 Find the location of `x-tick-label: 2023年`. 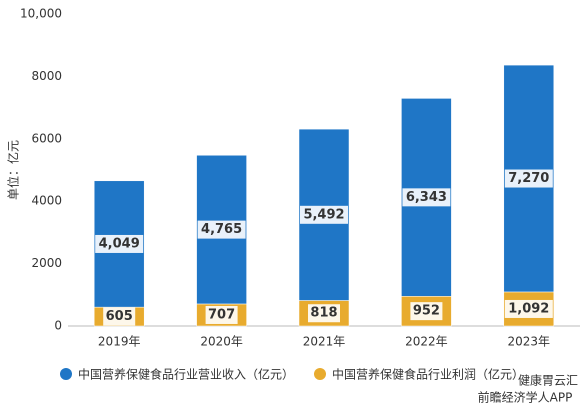

x-tick-label: 2023年 is located at coordinates (529, 342).